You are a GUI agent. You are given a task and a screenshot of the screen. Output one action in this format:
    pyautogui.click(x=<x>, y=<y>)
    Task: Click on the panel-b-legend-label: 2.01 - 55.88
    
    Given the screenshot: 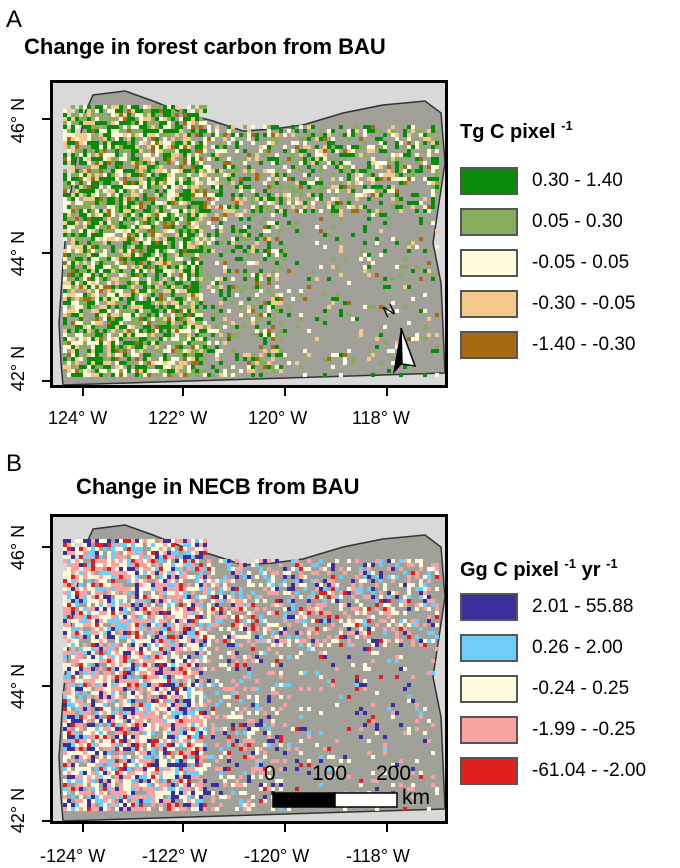 What is the action you would take?
    pyautogui.click(x=583, y=606)
    